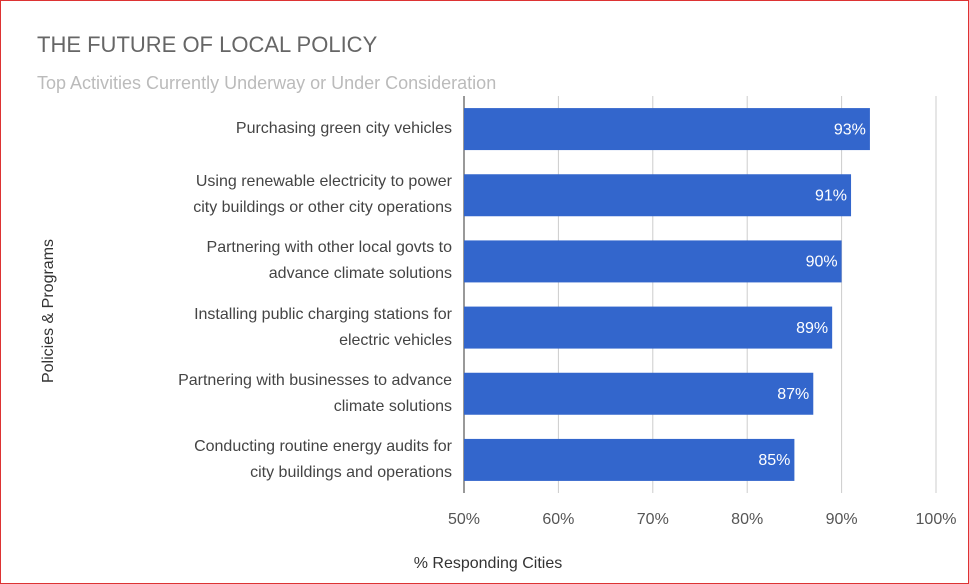 Image resolution: width=969 pixels, height=584 pixels. What do you see at coordinates (936, 519) in the screenshot?
I see `x-tick-label: 100%` at bounding box center [936, 519].